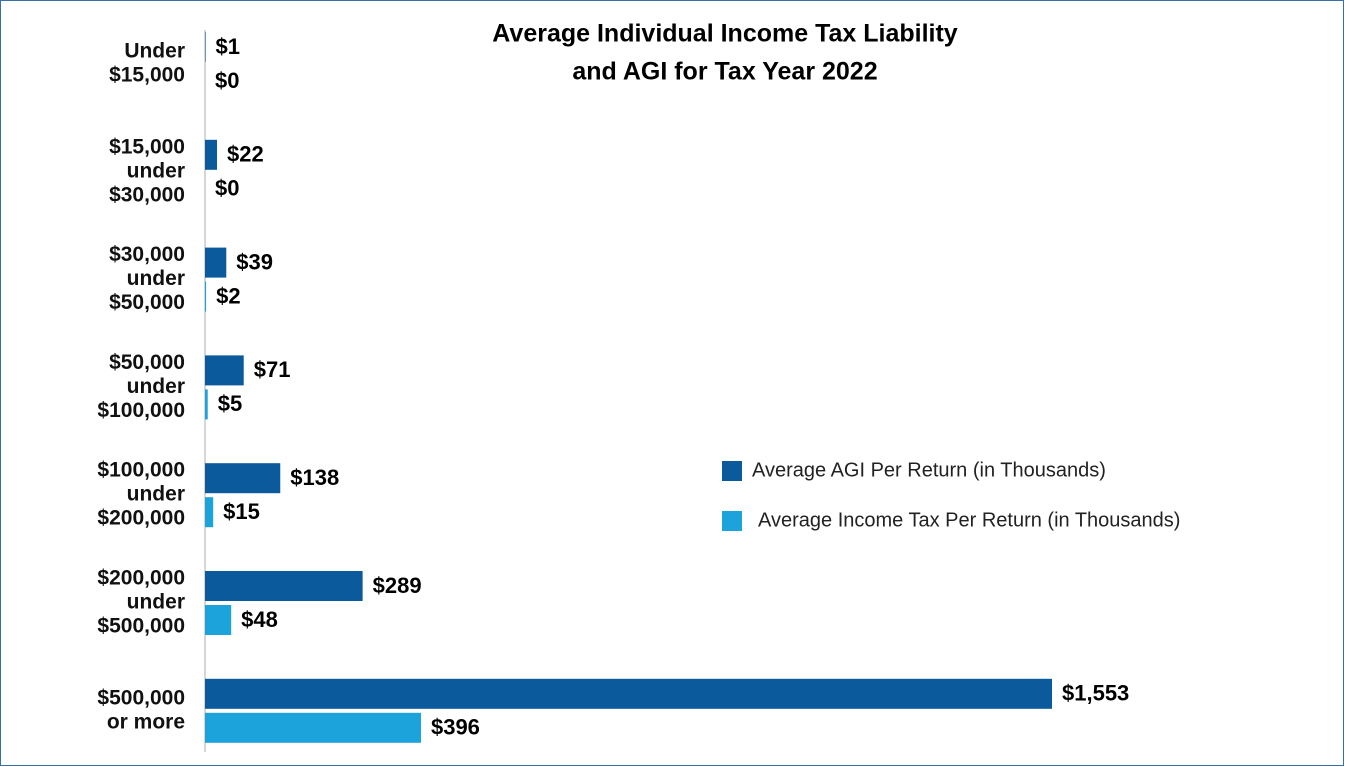  Describe the element at coordinates (455, 727) in the screenshot. I see `value-label: $396` at that location.